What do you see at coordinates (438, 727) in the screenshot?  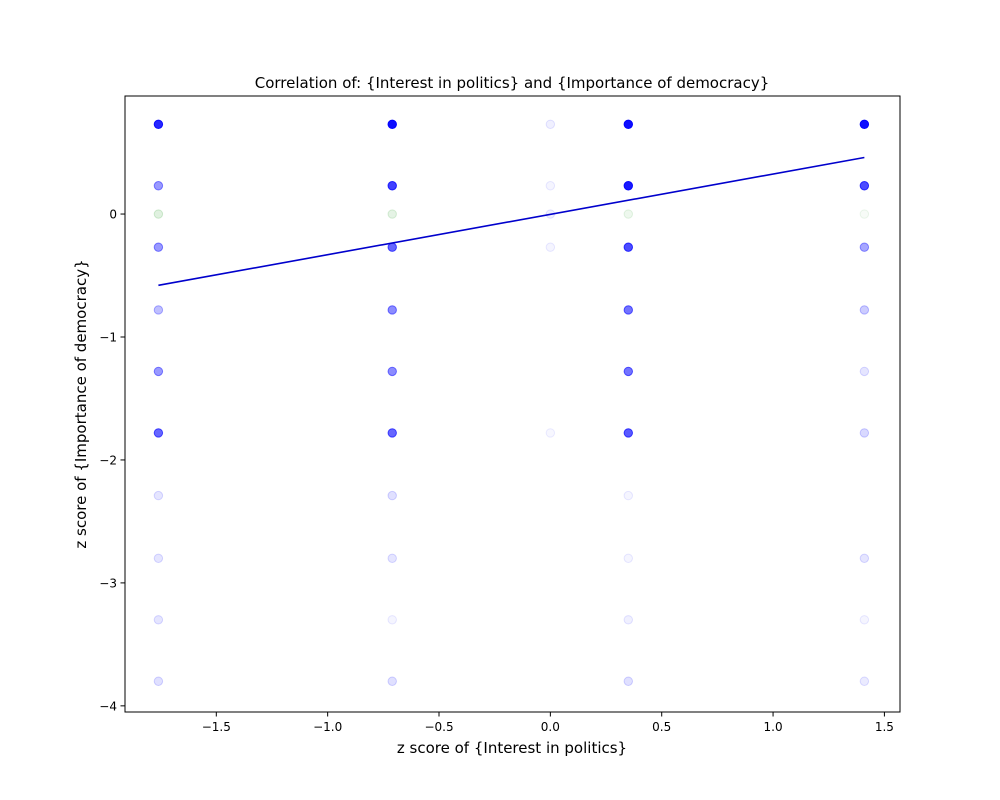 I see `x-tick-label: −0.5` at bounding box center [438, 727].